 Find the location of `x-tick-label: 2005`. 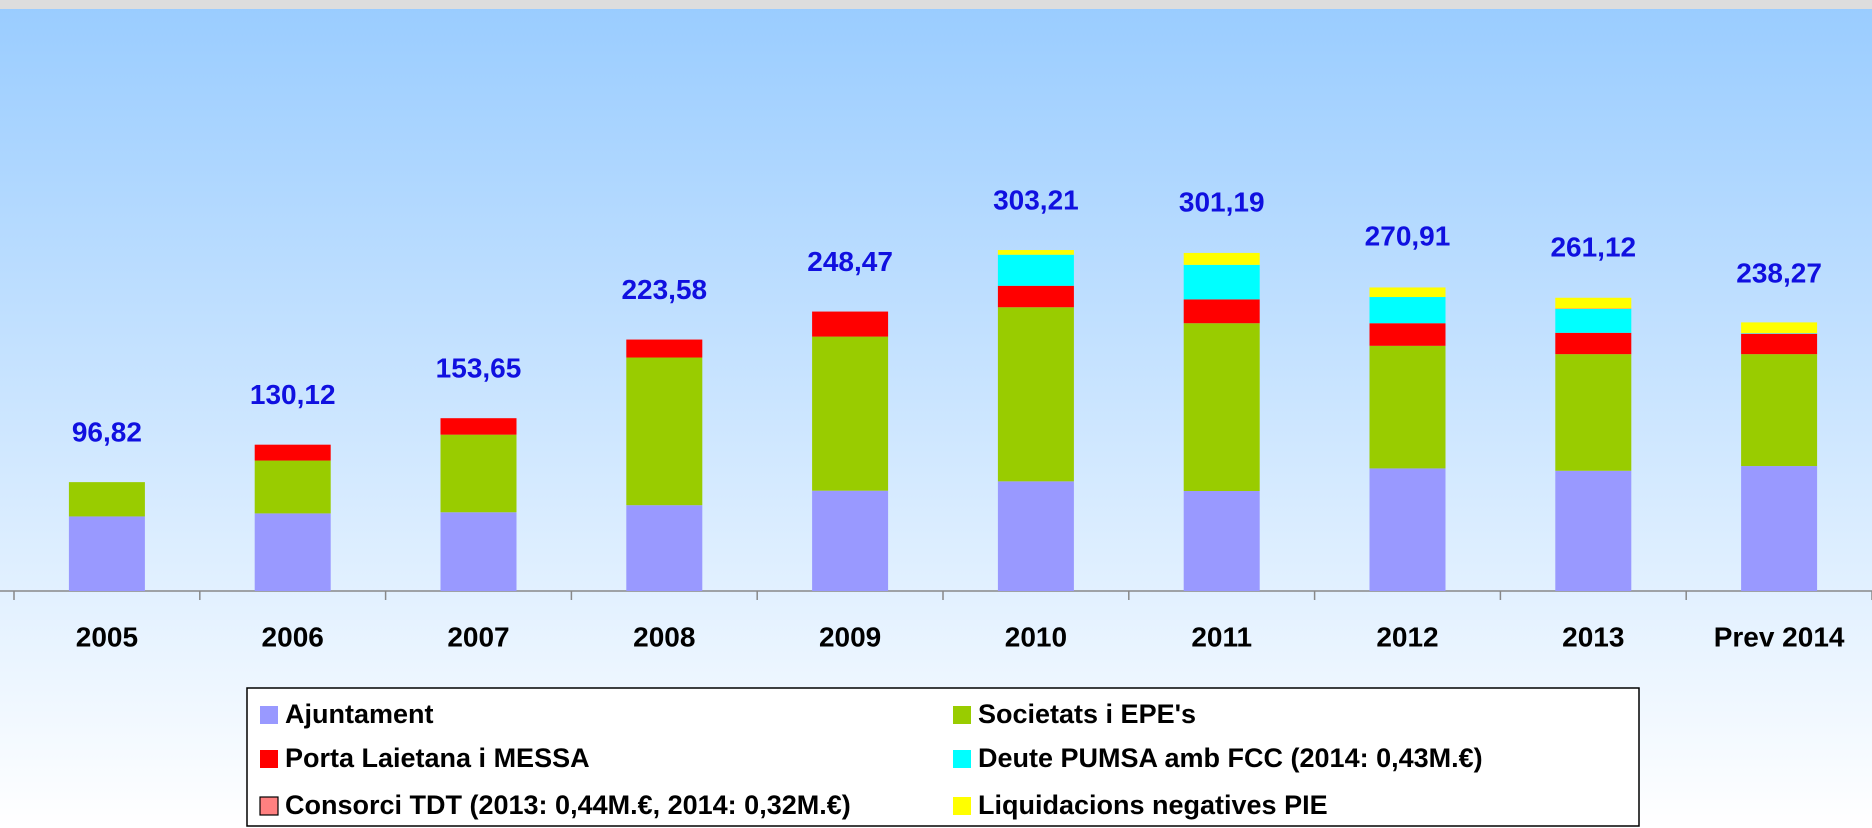

x-tick-label: 2005 is located at coordinates (107, 636).